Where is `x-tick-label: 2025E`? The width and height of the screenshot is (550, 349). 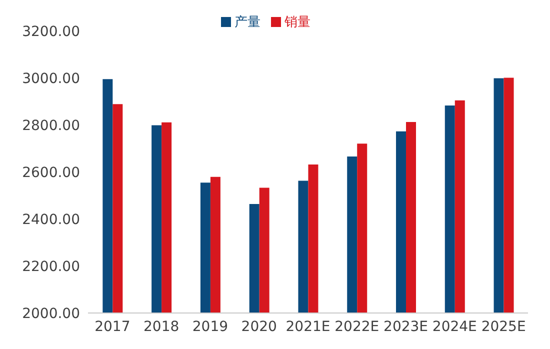
x-tick-label: 2025E is located at coordinates (503, 326).